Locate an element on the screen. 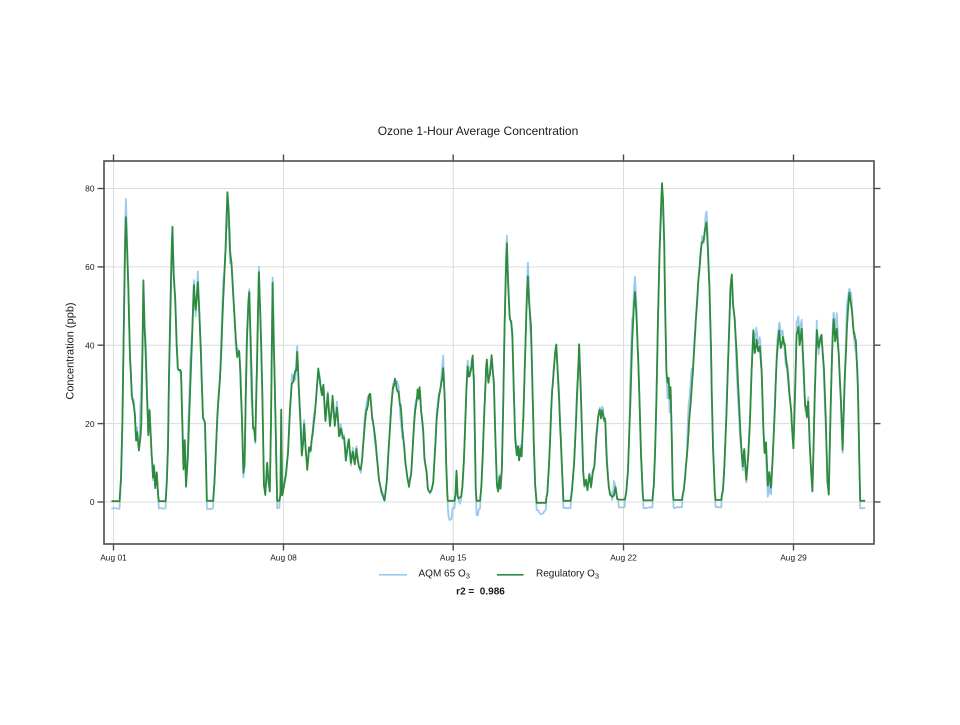 This screenshot has width=960, height=725. svg-text:Ozone 1-Hour Average Concentra: Ozone 1-Hour Average Concentration is located at coordinates (478, 131).